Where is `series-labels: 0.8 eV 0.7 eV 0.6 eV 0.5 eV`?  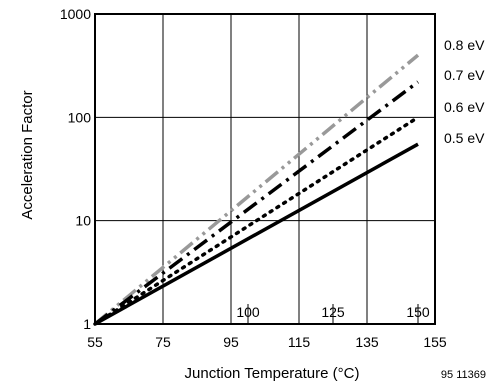
series-labels: 0.8 eV 0.7 eV 0.6 eV 0.5 eV is located at coordinates (464, 91).